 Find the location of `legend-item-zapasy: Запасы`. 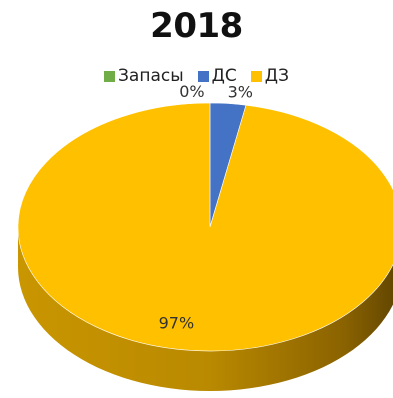

legend-item-zapasy: Запасы is located at coordinates (144, 76).